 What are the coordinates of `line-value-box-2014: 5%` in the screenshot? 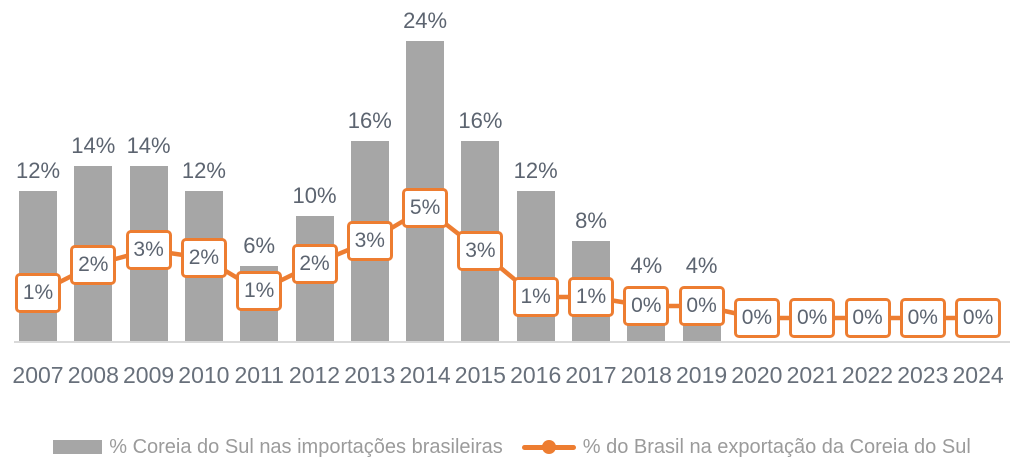 It's located at (425, 208).